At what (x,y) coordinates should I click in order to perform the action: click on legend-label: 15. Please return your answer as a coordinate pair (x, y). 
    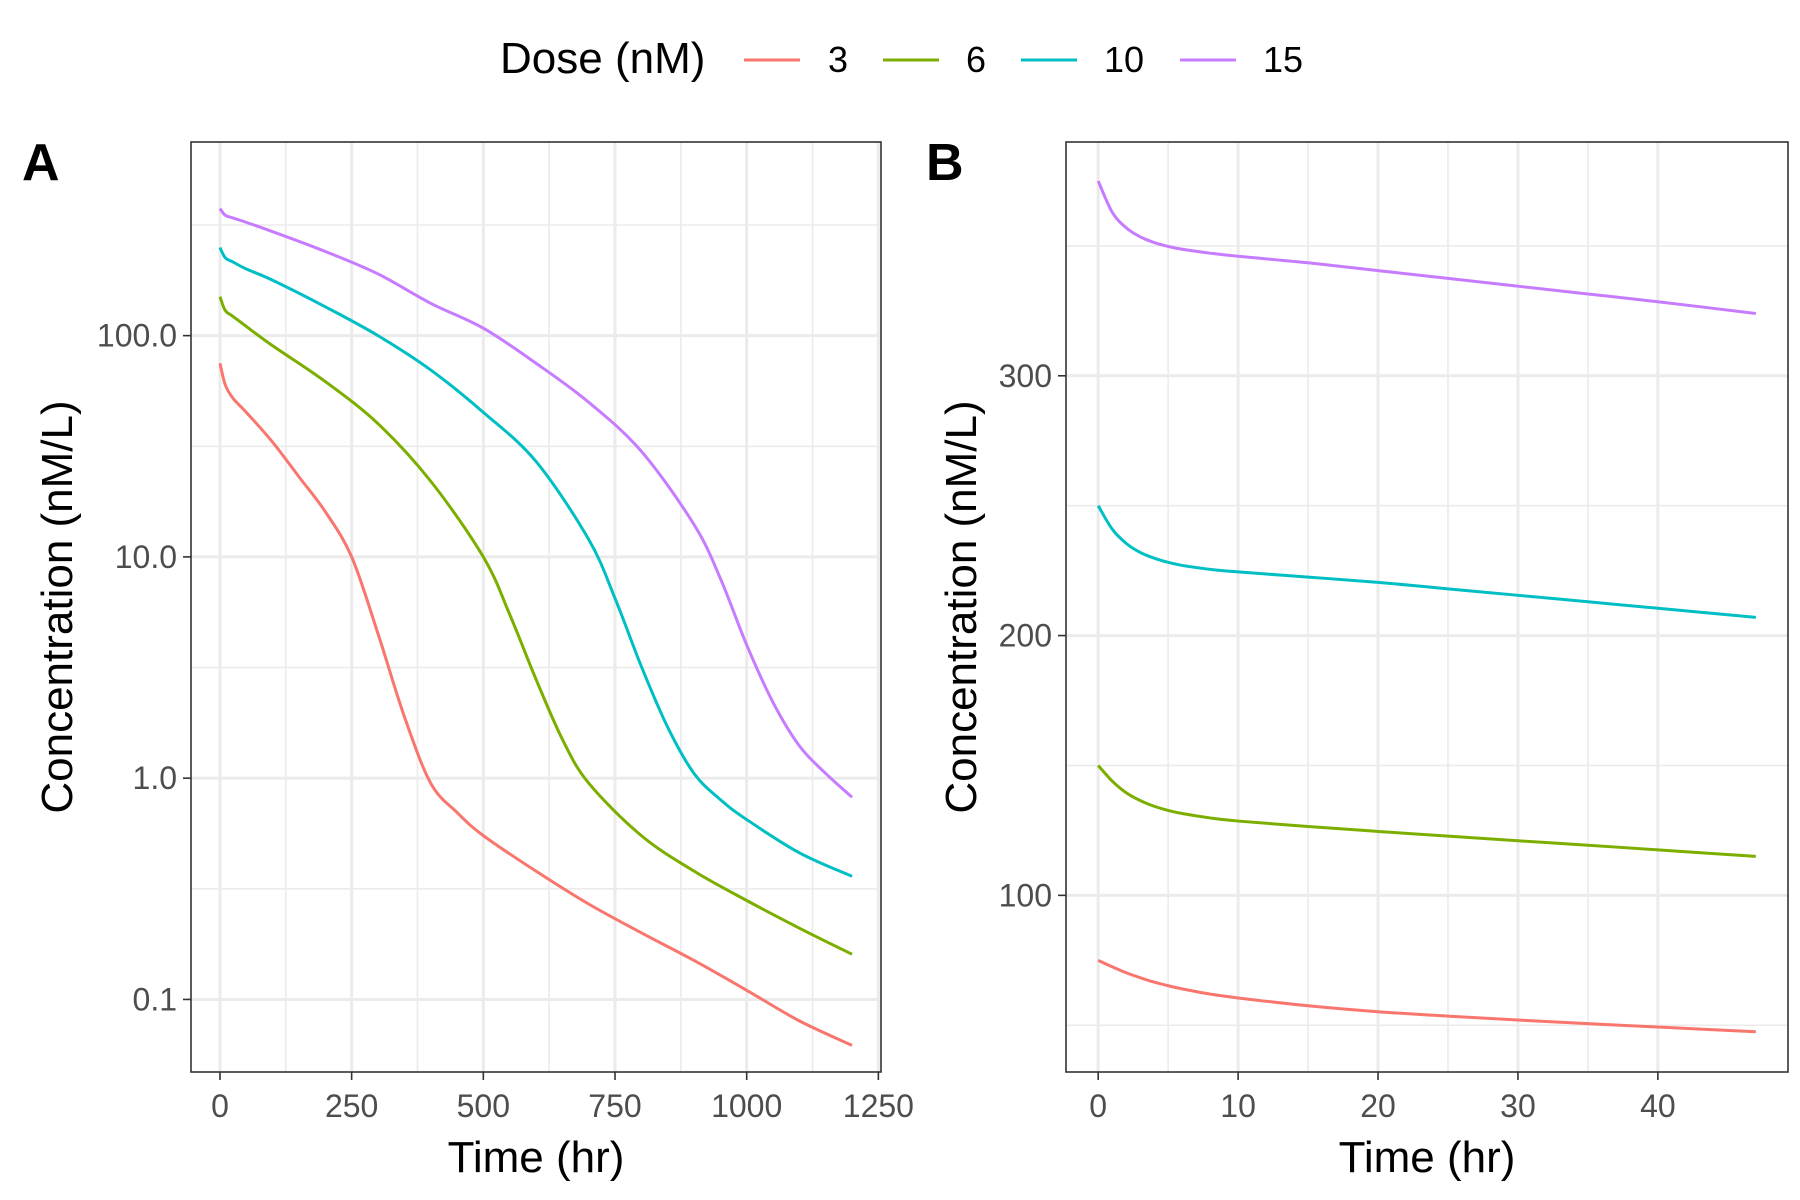
    Looking at the image, I should click on (1283, 59).